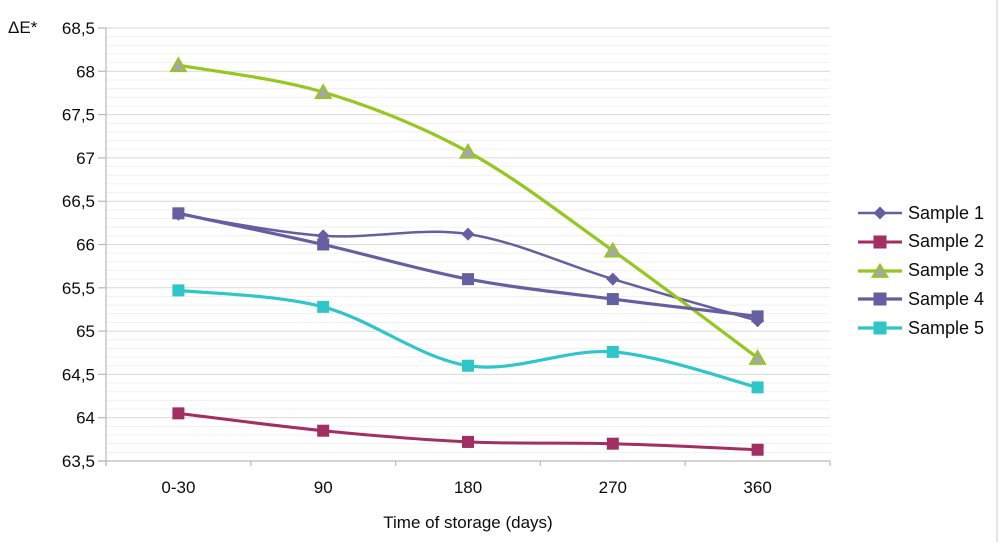 This screenshot has height=542, width=1000. Describe the element at coordinates (78, 201) in the screenshot. I see `y-tick-label: 66,5` at that location.